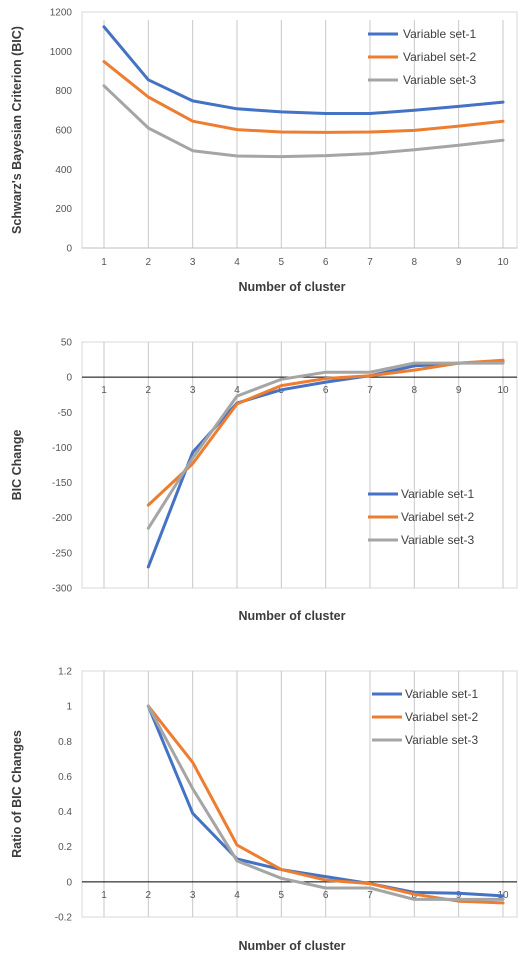 This screenshot has width=518, height=956. What do you see at coordinates (65, 812) in the screenshot?
I see `y-tick-label: 0.4` at bounding box center [65, 812].